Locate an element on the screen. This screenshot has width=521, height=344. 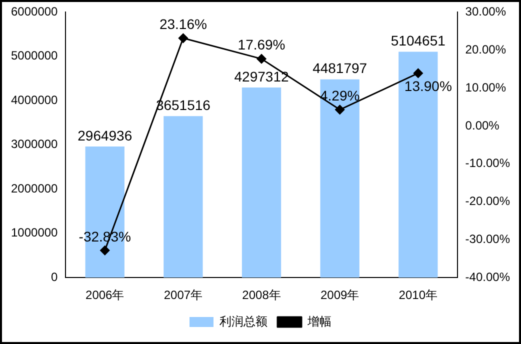
y2-tick-label: -40.00% is located at coordinates (487, 277).